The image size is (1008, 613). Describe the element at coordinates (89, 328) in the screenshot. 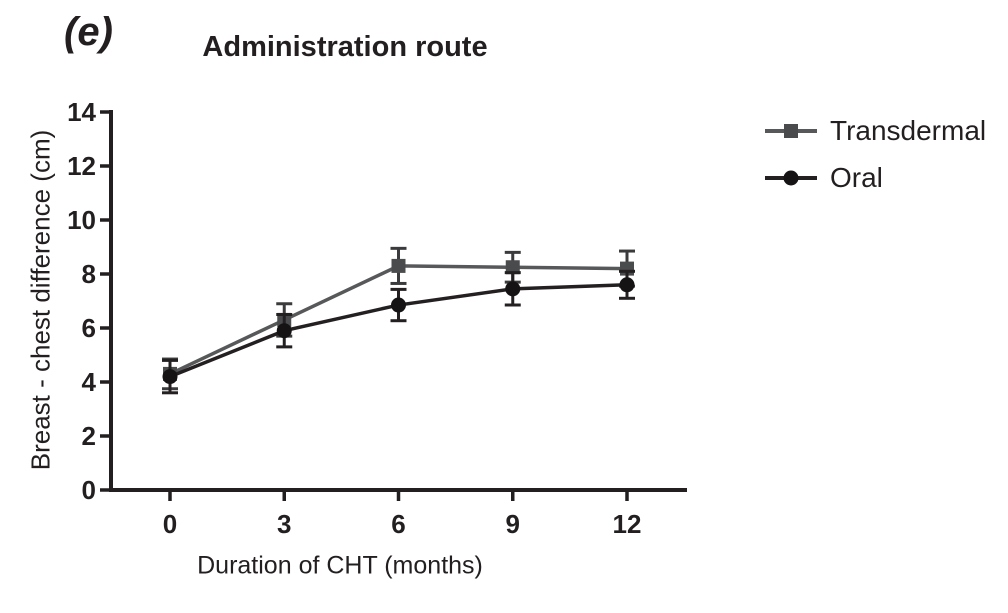

I see `y-tick-label: 6` at that location.